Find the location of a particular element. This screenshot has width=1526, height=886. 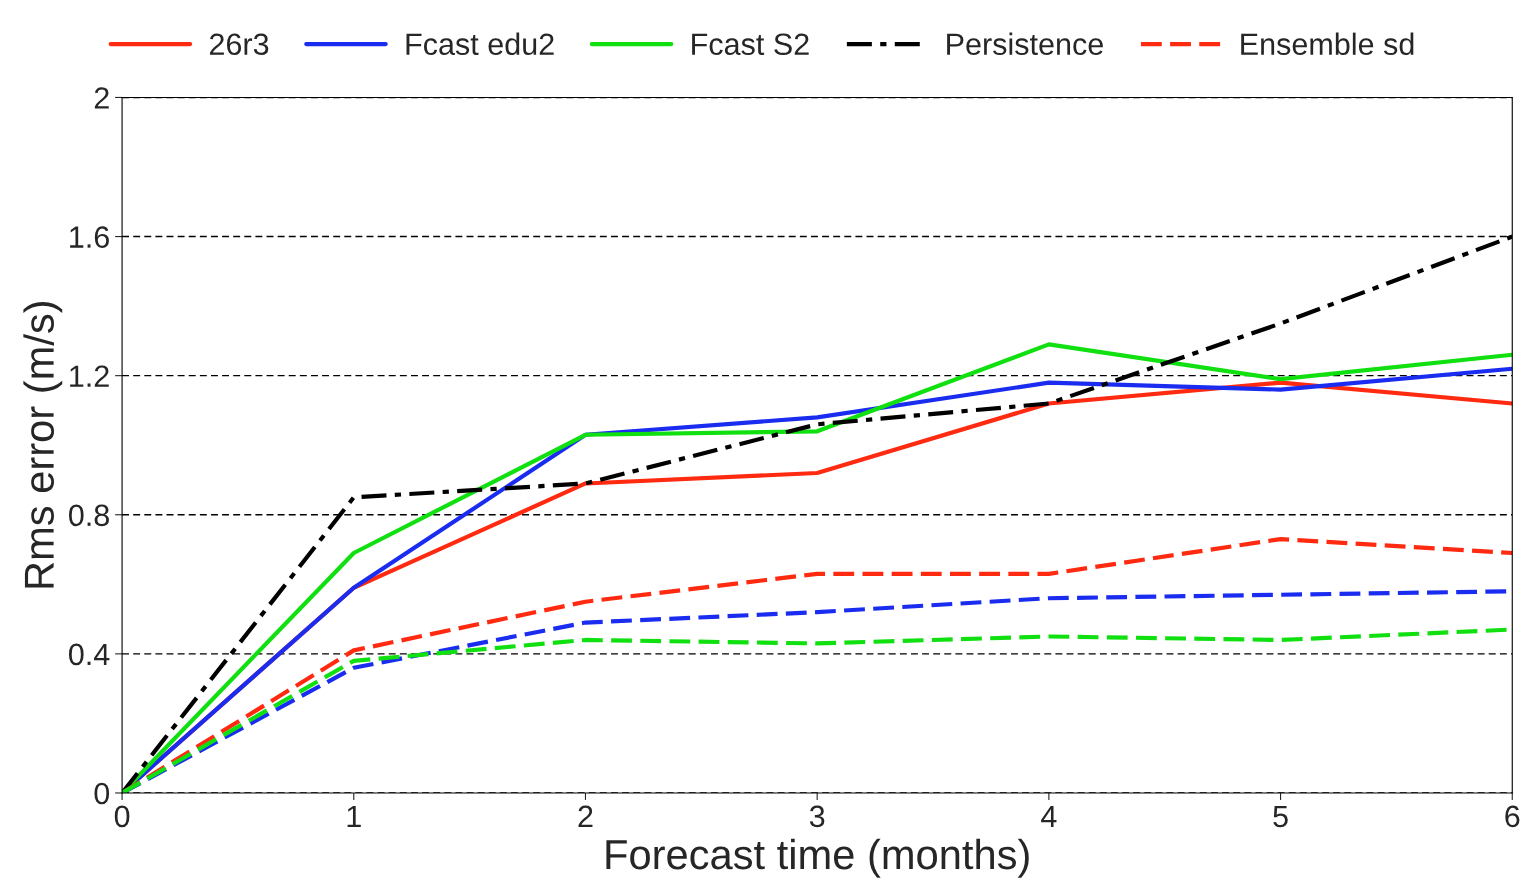

y-tick-label: 0.4 is located at coordinates (89, 654).